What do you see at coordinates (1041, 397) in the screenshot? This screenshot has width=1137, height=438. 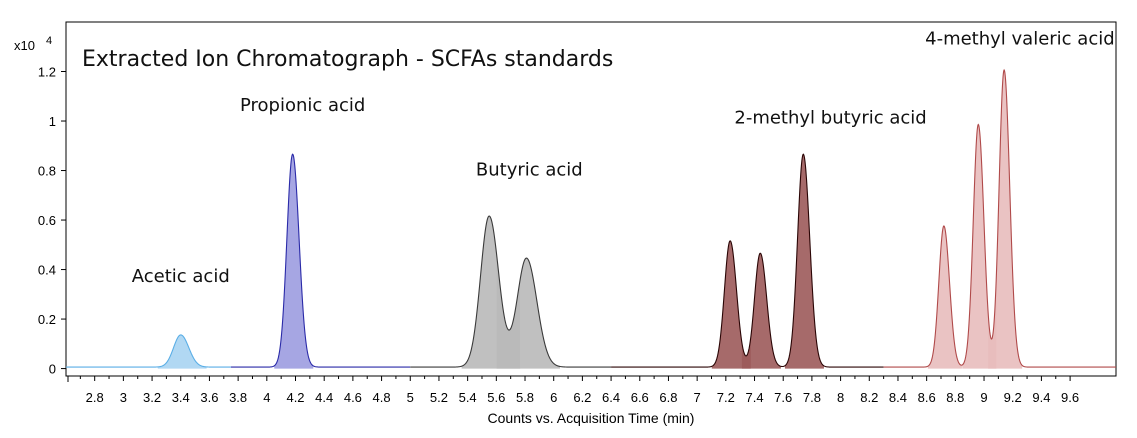 I see `x-tick-label: 9.4` at bounding box center [1041, 397].